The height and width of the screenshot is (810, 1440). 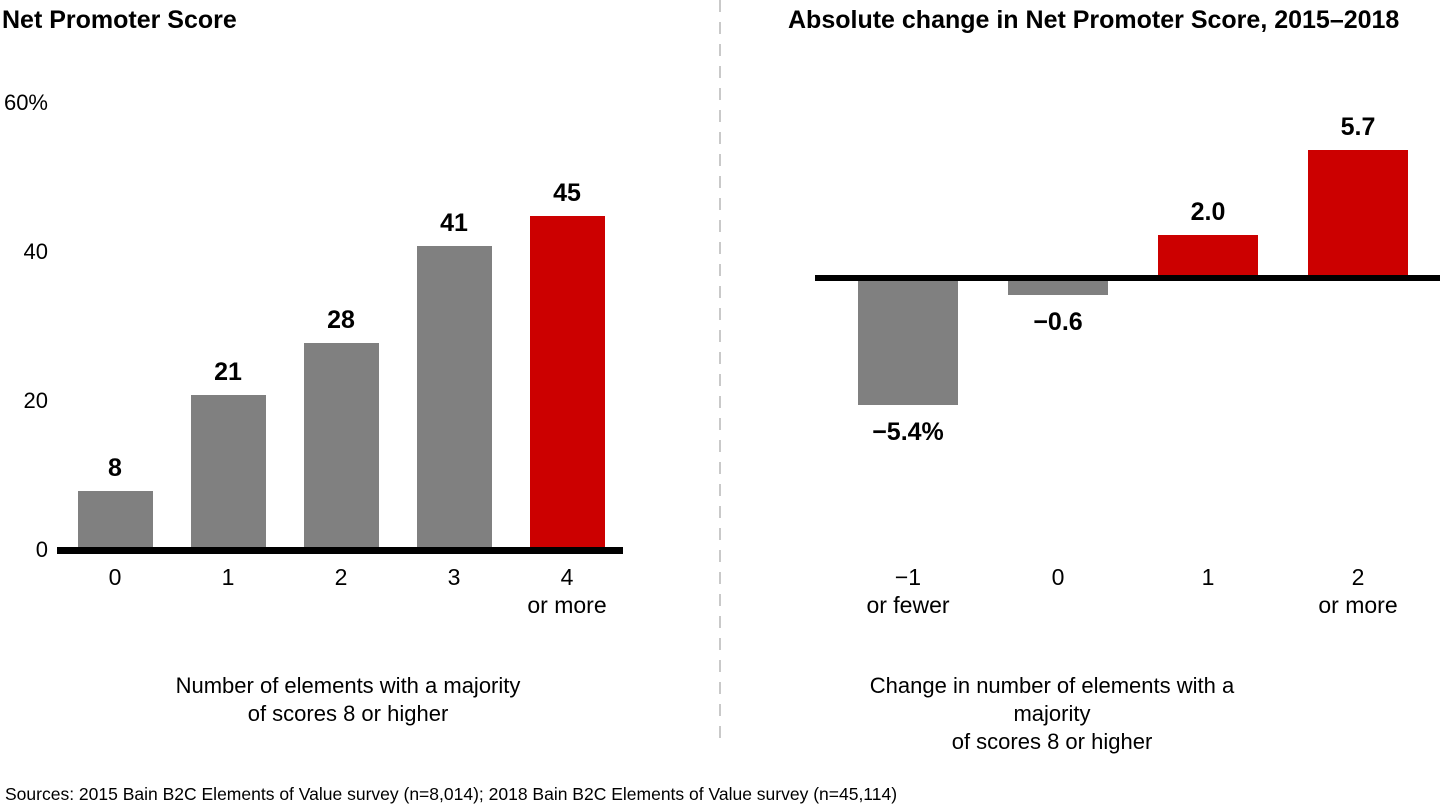 I want to click on right-x-axis-description-line2: of scores 8 or higher, so click(x=1052, y=741).